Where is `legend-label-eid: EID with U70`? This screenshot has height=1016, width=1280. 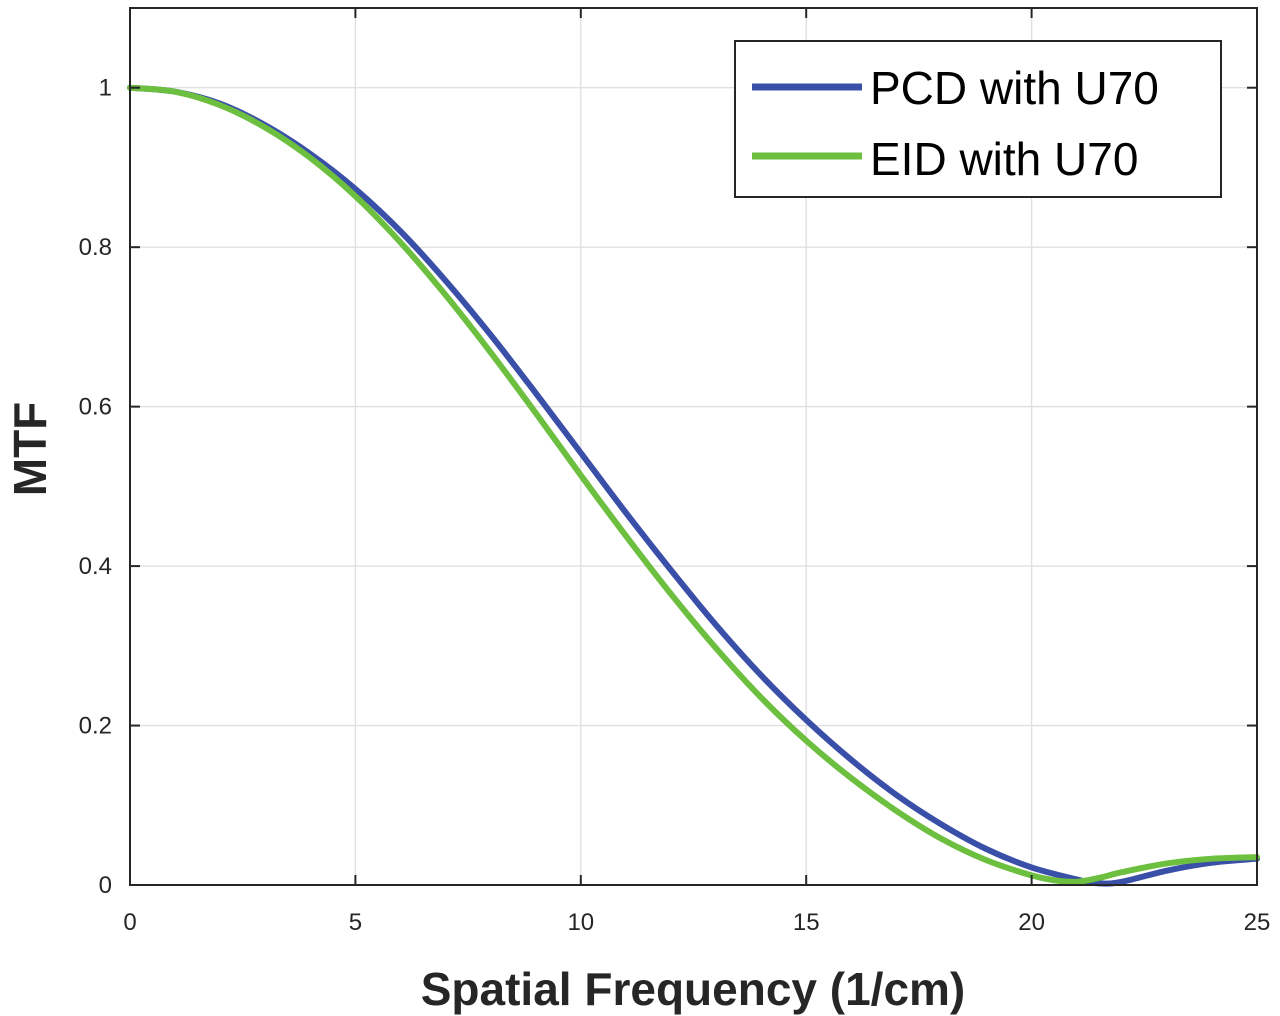 legend-label-eid: EID with U70 is located at coordinates (1004, 159).